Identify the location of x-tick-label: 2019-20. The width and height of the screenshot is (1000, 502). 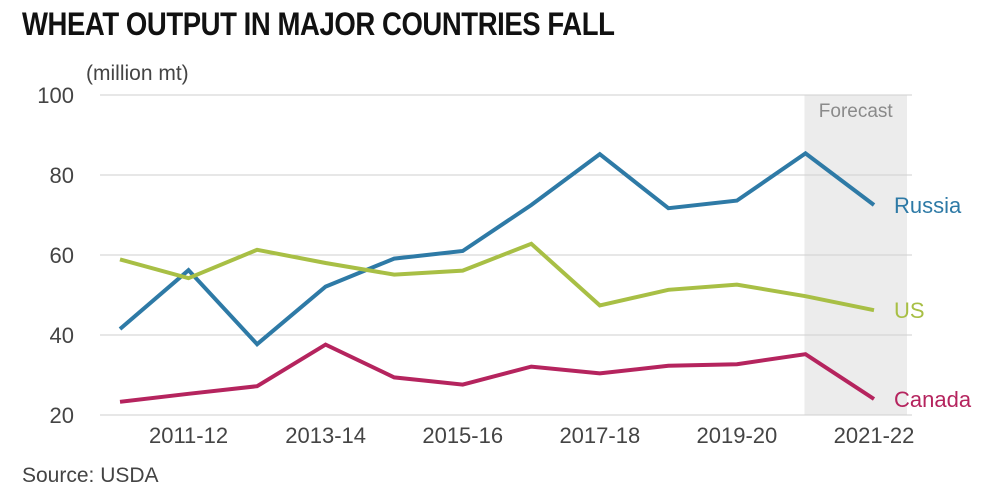
(737, 435).